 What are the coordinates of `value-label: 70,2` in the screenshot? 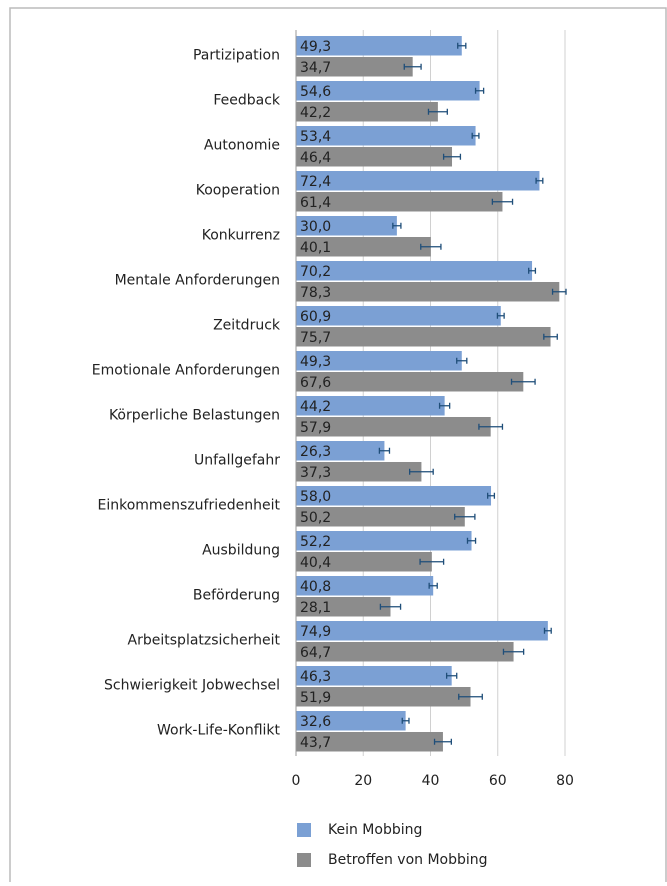 It's located at (315, 272).